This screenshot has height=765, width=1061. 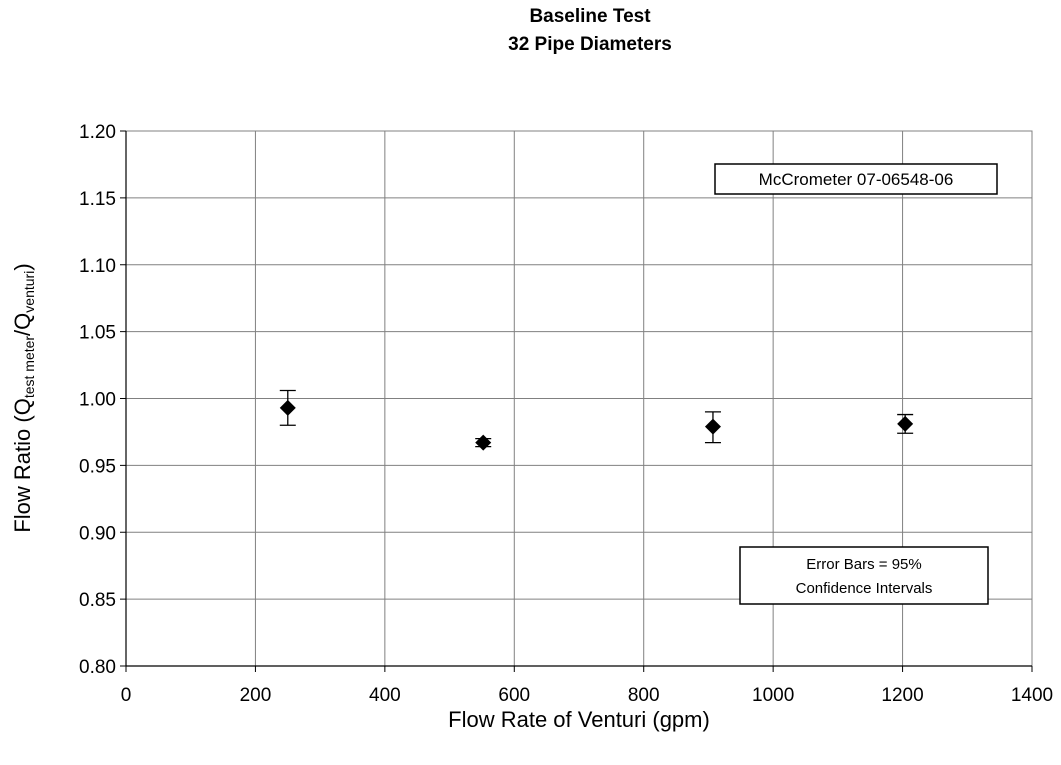 I want to click on y-tick-label: 0.85, so click(x=97, y=600).